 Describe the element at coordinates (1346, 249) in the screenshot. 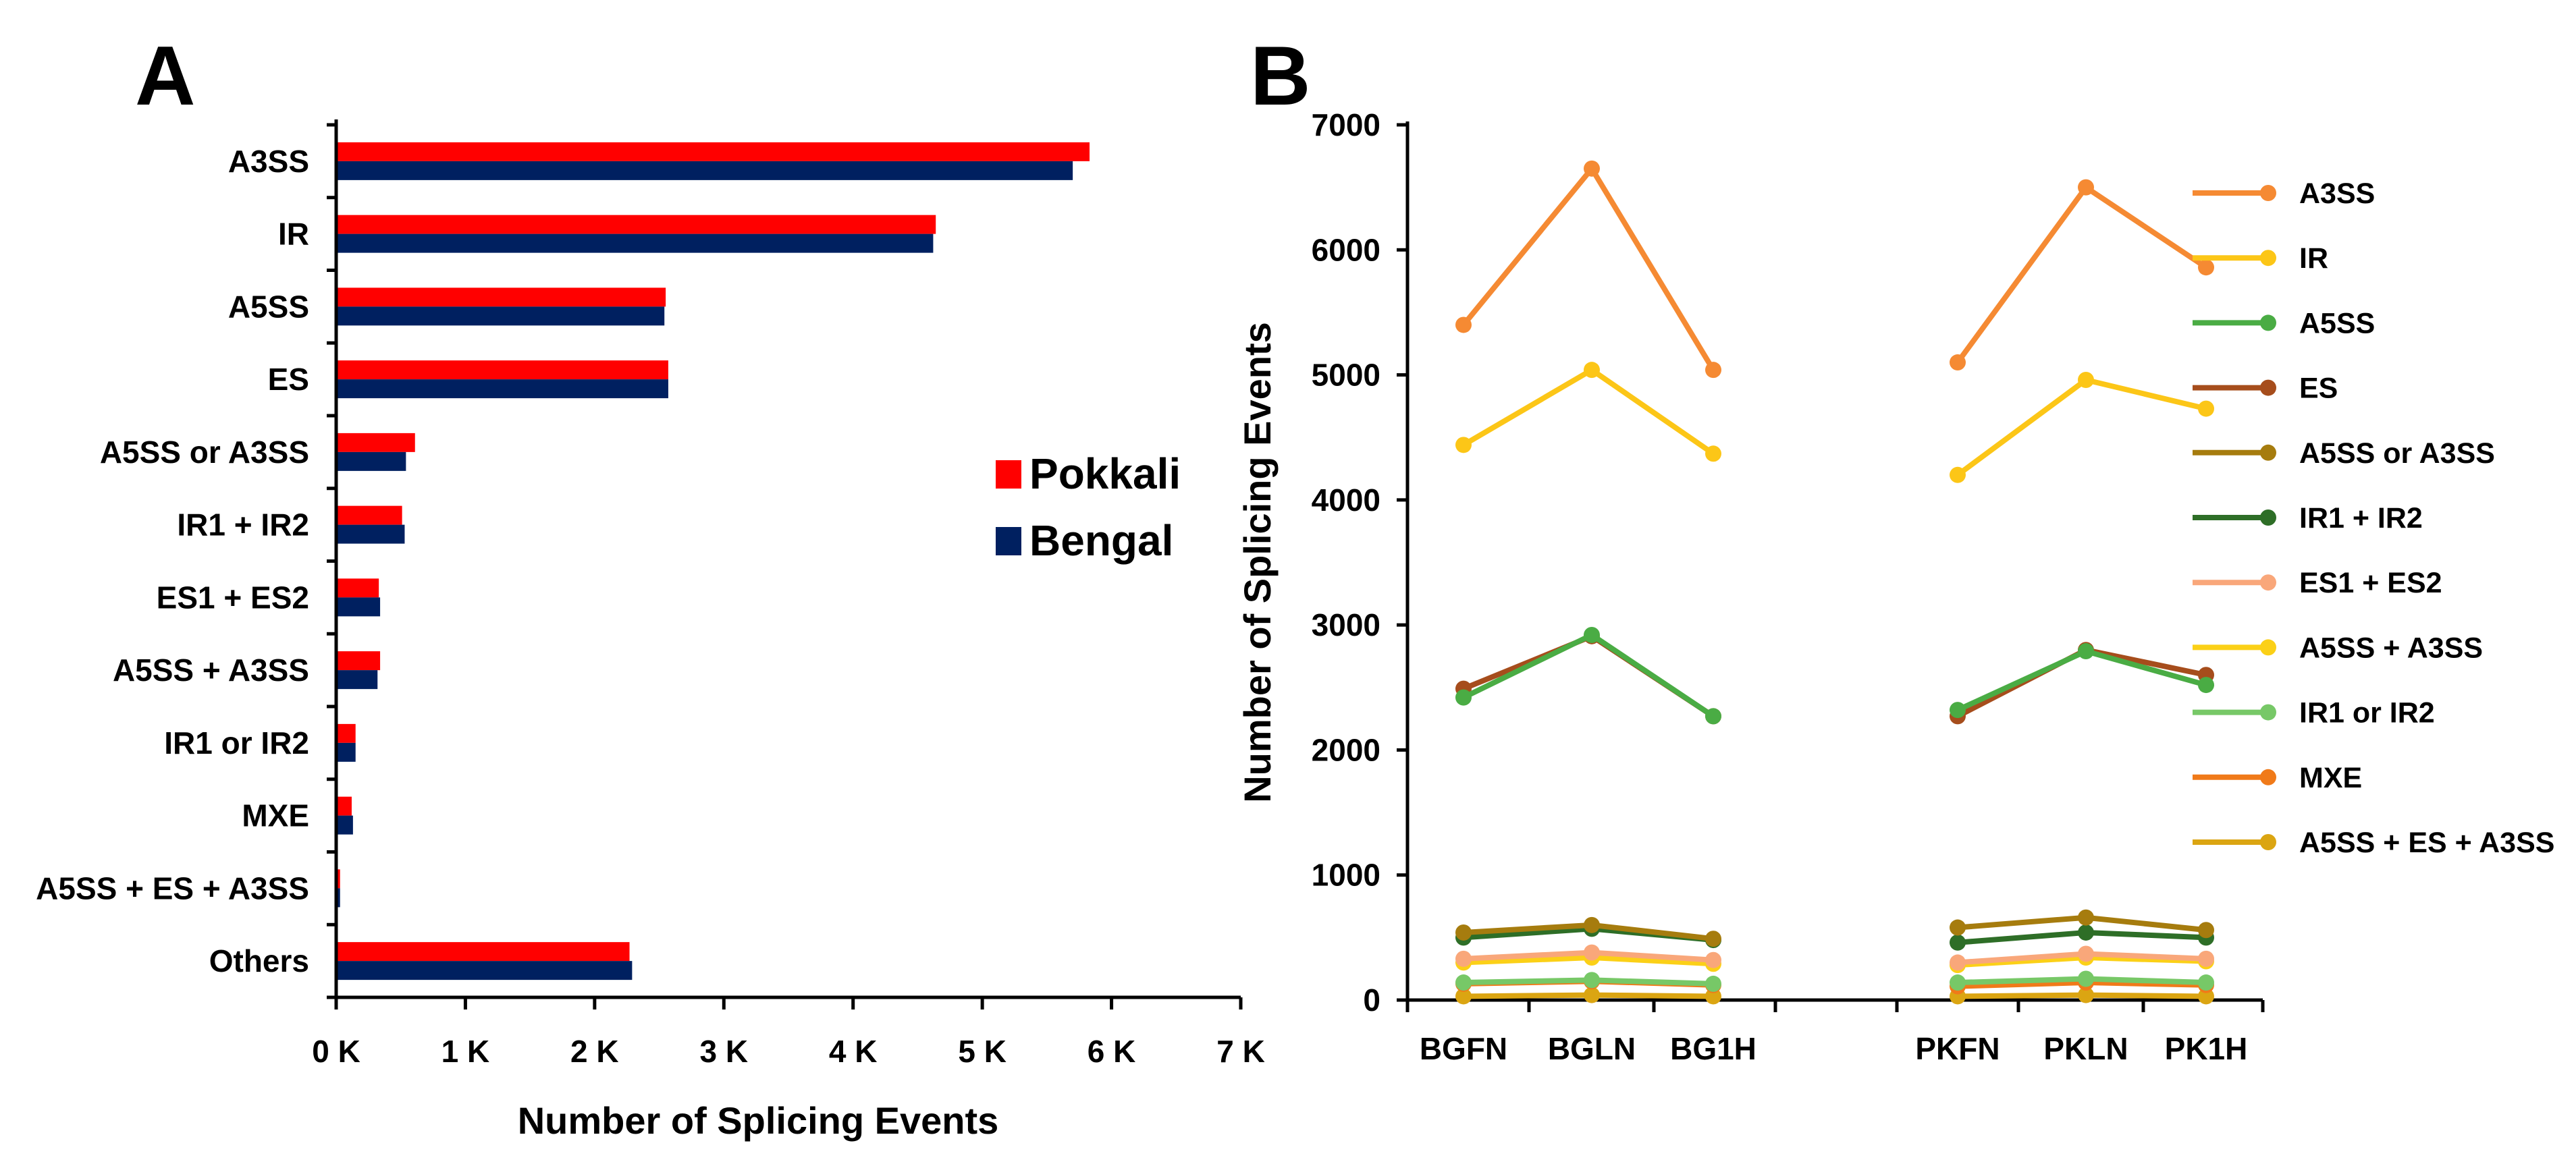

I see `y-tick-label: 6000` at that location.